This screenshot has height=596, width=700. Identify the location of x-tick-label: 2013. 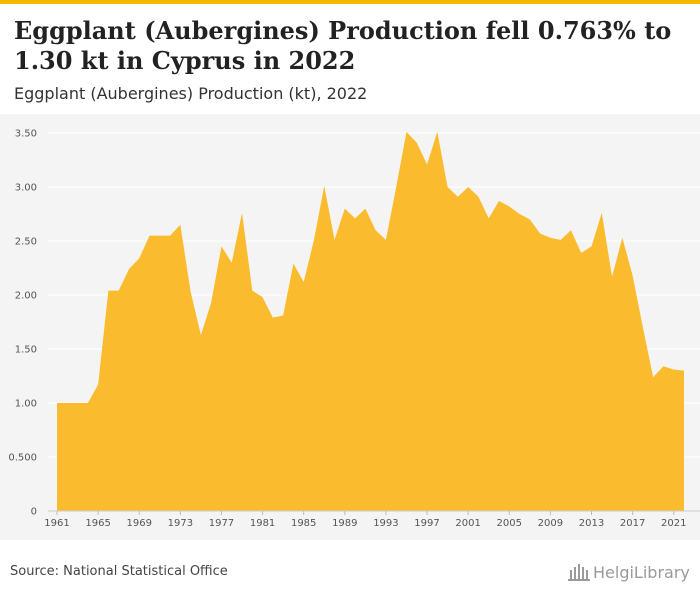
(591, 523).